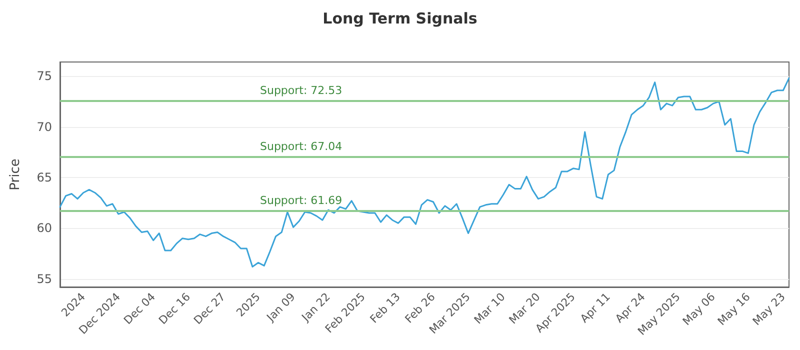 Image resolution: width=800 pixels, height=350 pixels. I want to click on x-tick-label: Dec 16, so click(174, 308).